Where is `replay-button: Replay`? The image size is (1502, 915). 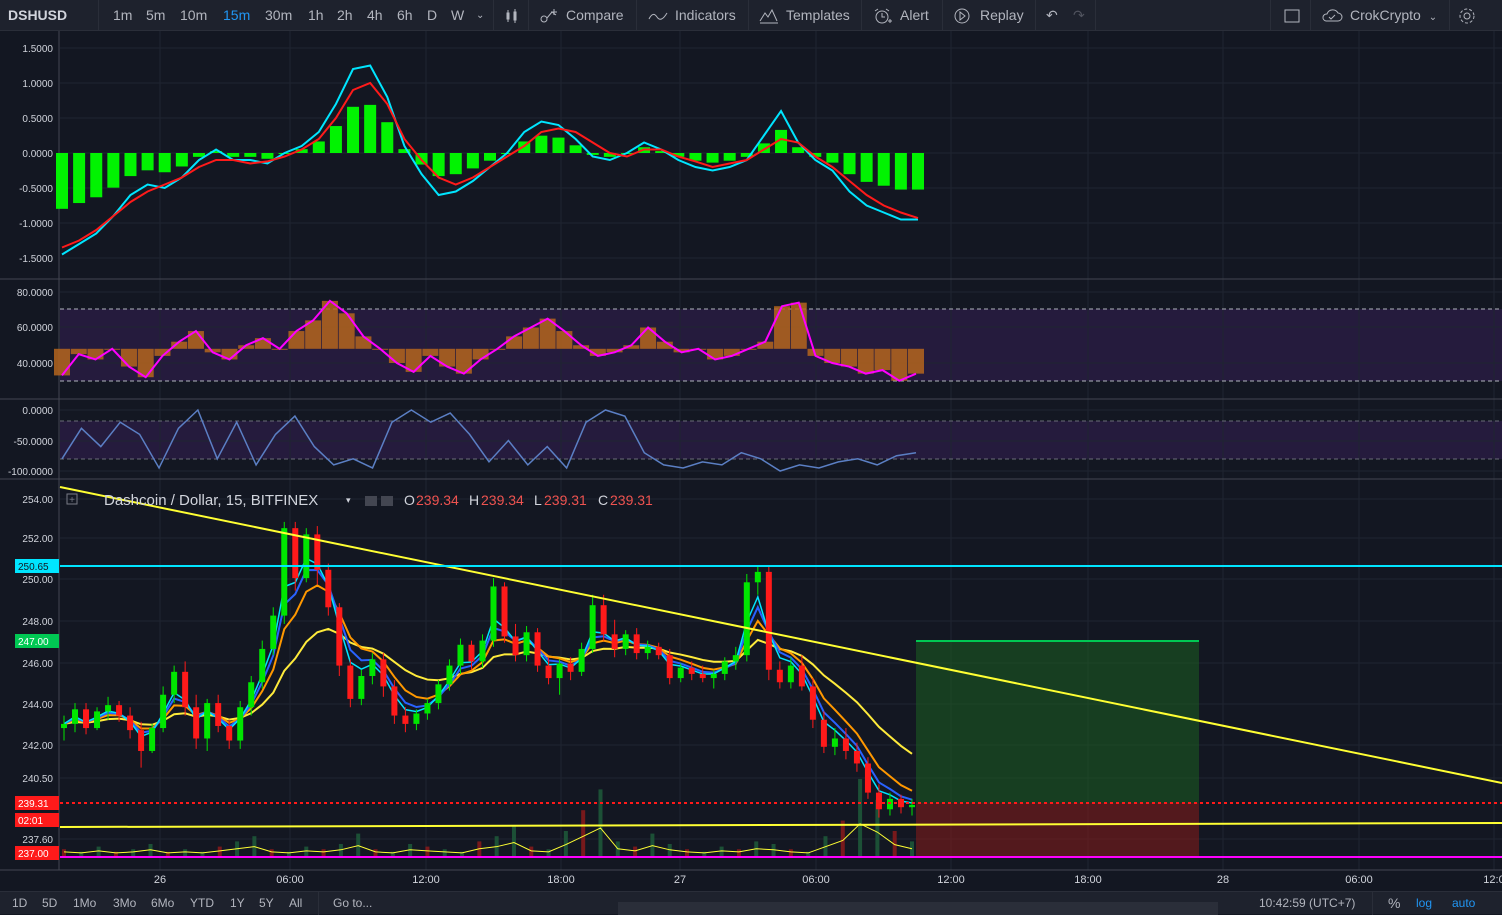 replay-button: Replay is located at coordinates (988, 15).